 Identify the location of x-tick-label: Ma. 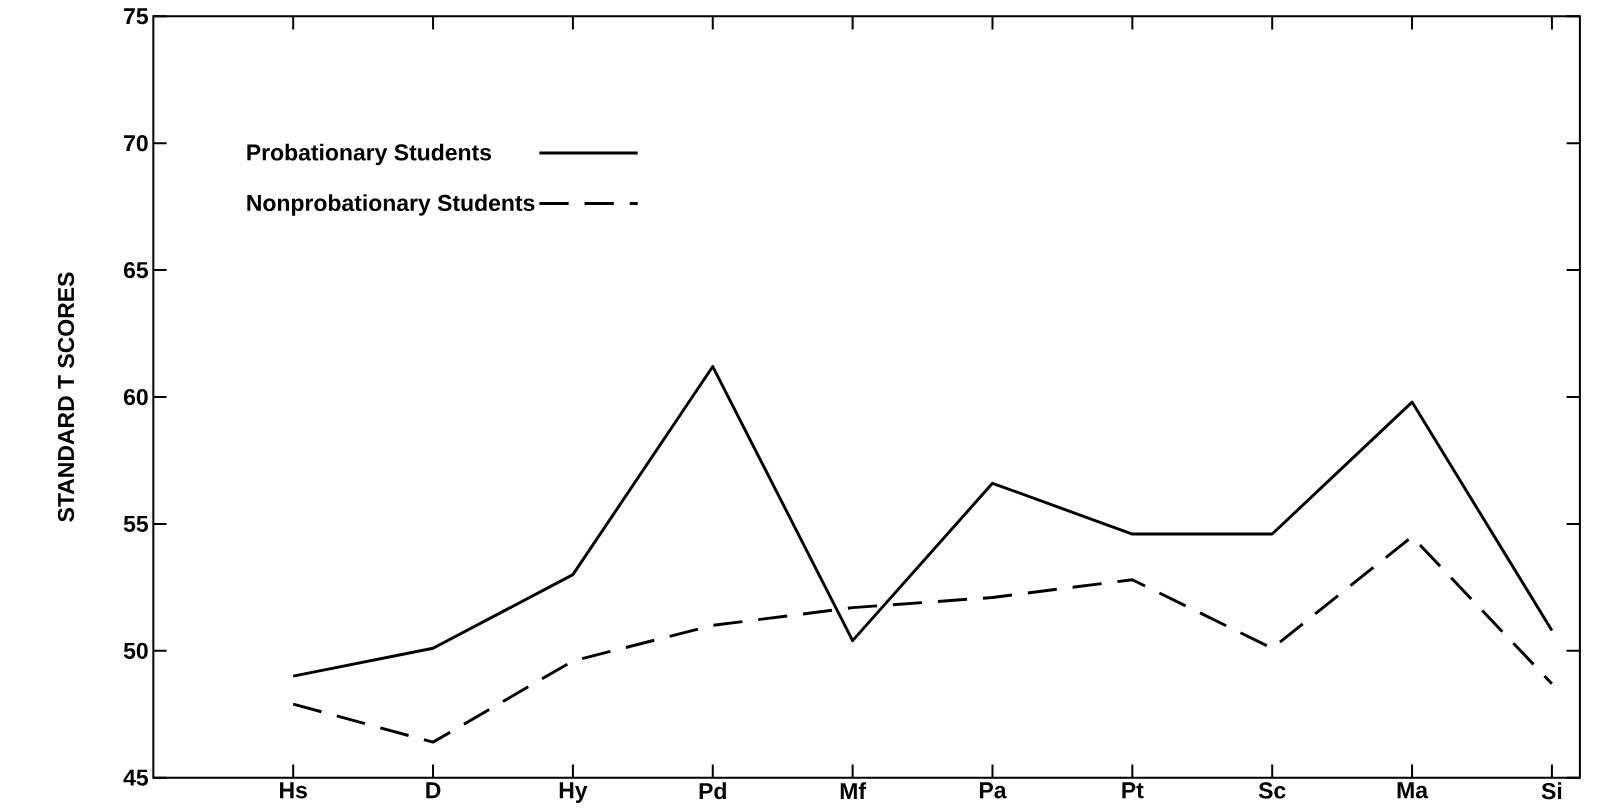
(1413, 790).